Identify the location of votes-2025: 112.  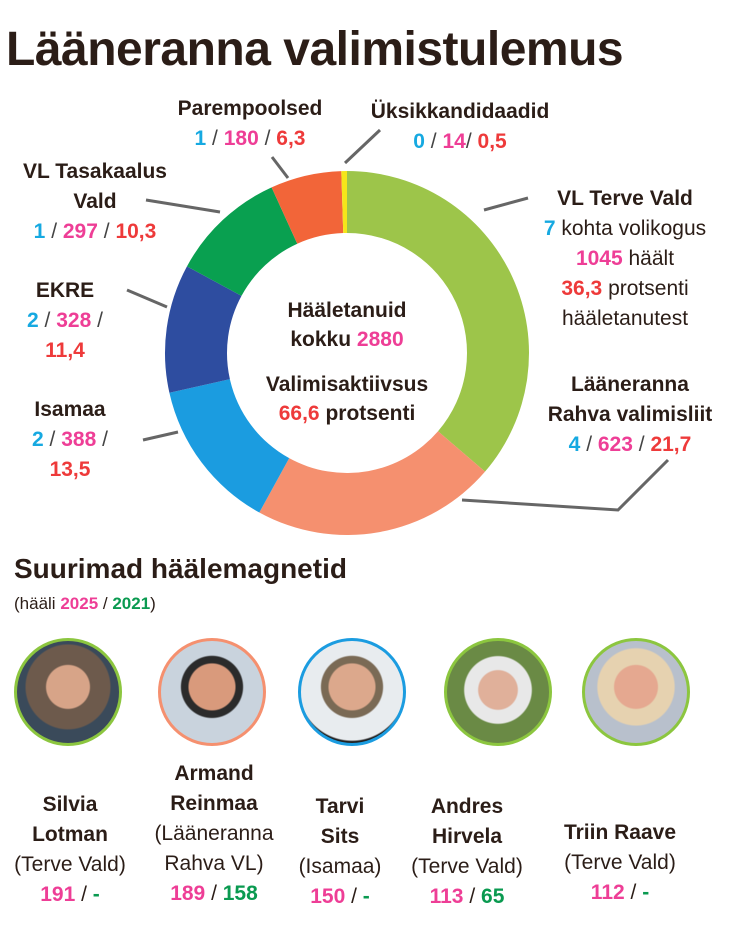
(607, 892).